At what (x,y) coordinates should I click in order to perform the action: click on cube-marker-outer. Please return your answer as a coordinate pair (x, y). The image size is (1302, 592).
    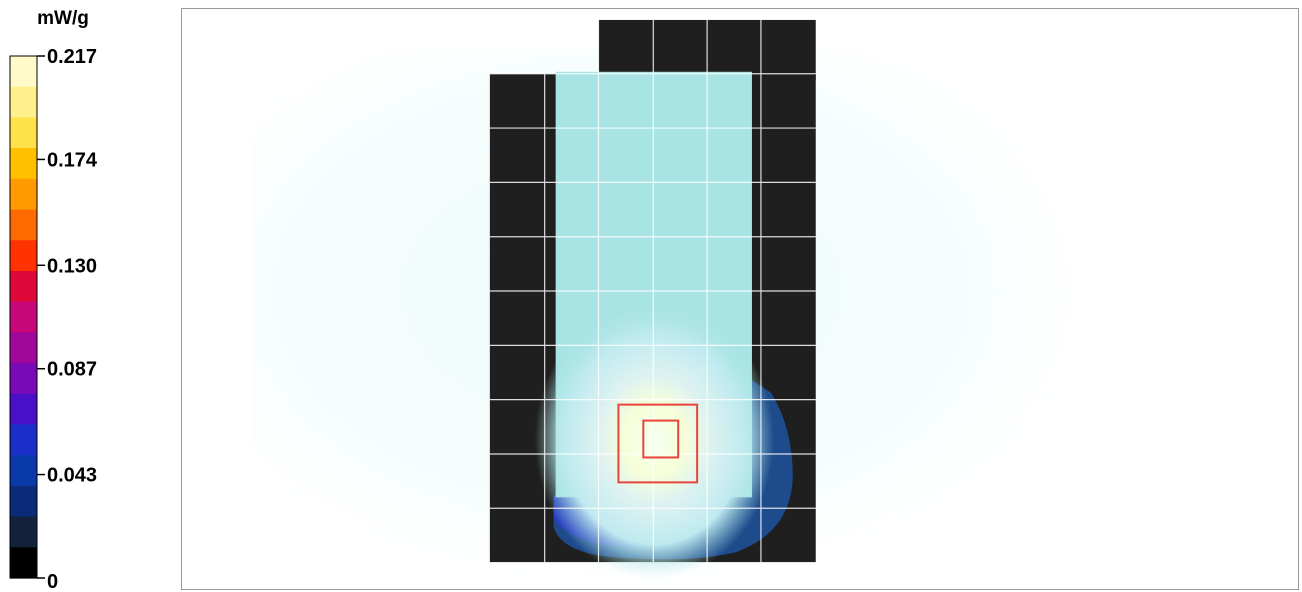
    Looking at the image, I should click on (658, 443).